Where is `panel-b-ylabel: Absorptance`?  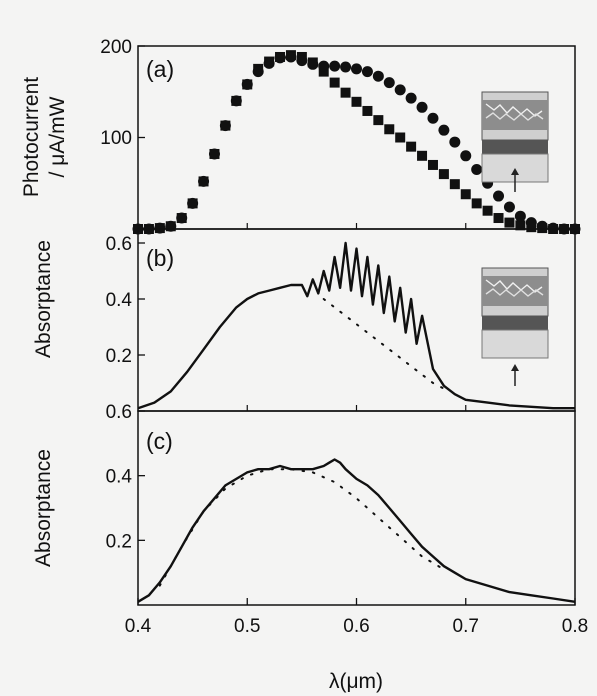 panel-b-ylabel: Absorptance is located at coordinates (43, 299).